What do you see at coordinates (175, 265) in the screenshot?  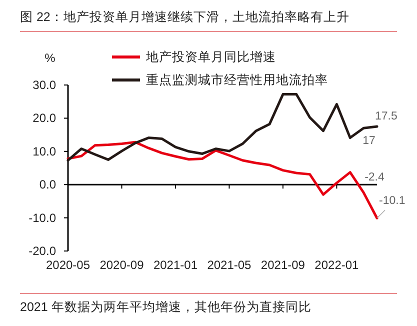 I see `x-tick-label: 2021-01` at bounding box center [175, 265].